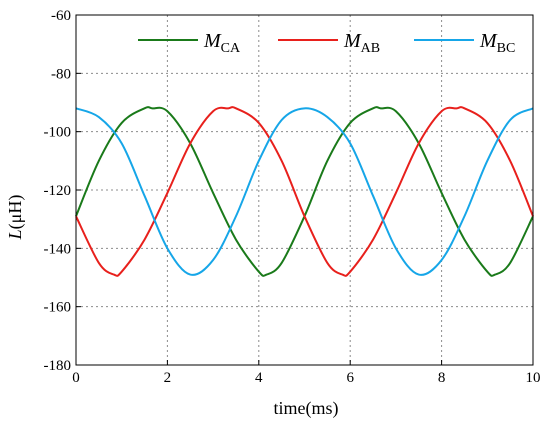 The image size is (550, 425). Describe the element at coordinates (533, 378) in the screenshot. I see `x-tick-label: 10` at that location.